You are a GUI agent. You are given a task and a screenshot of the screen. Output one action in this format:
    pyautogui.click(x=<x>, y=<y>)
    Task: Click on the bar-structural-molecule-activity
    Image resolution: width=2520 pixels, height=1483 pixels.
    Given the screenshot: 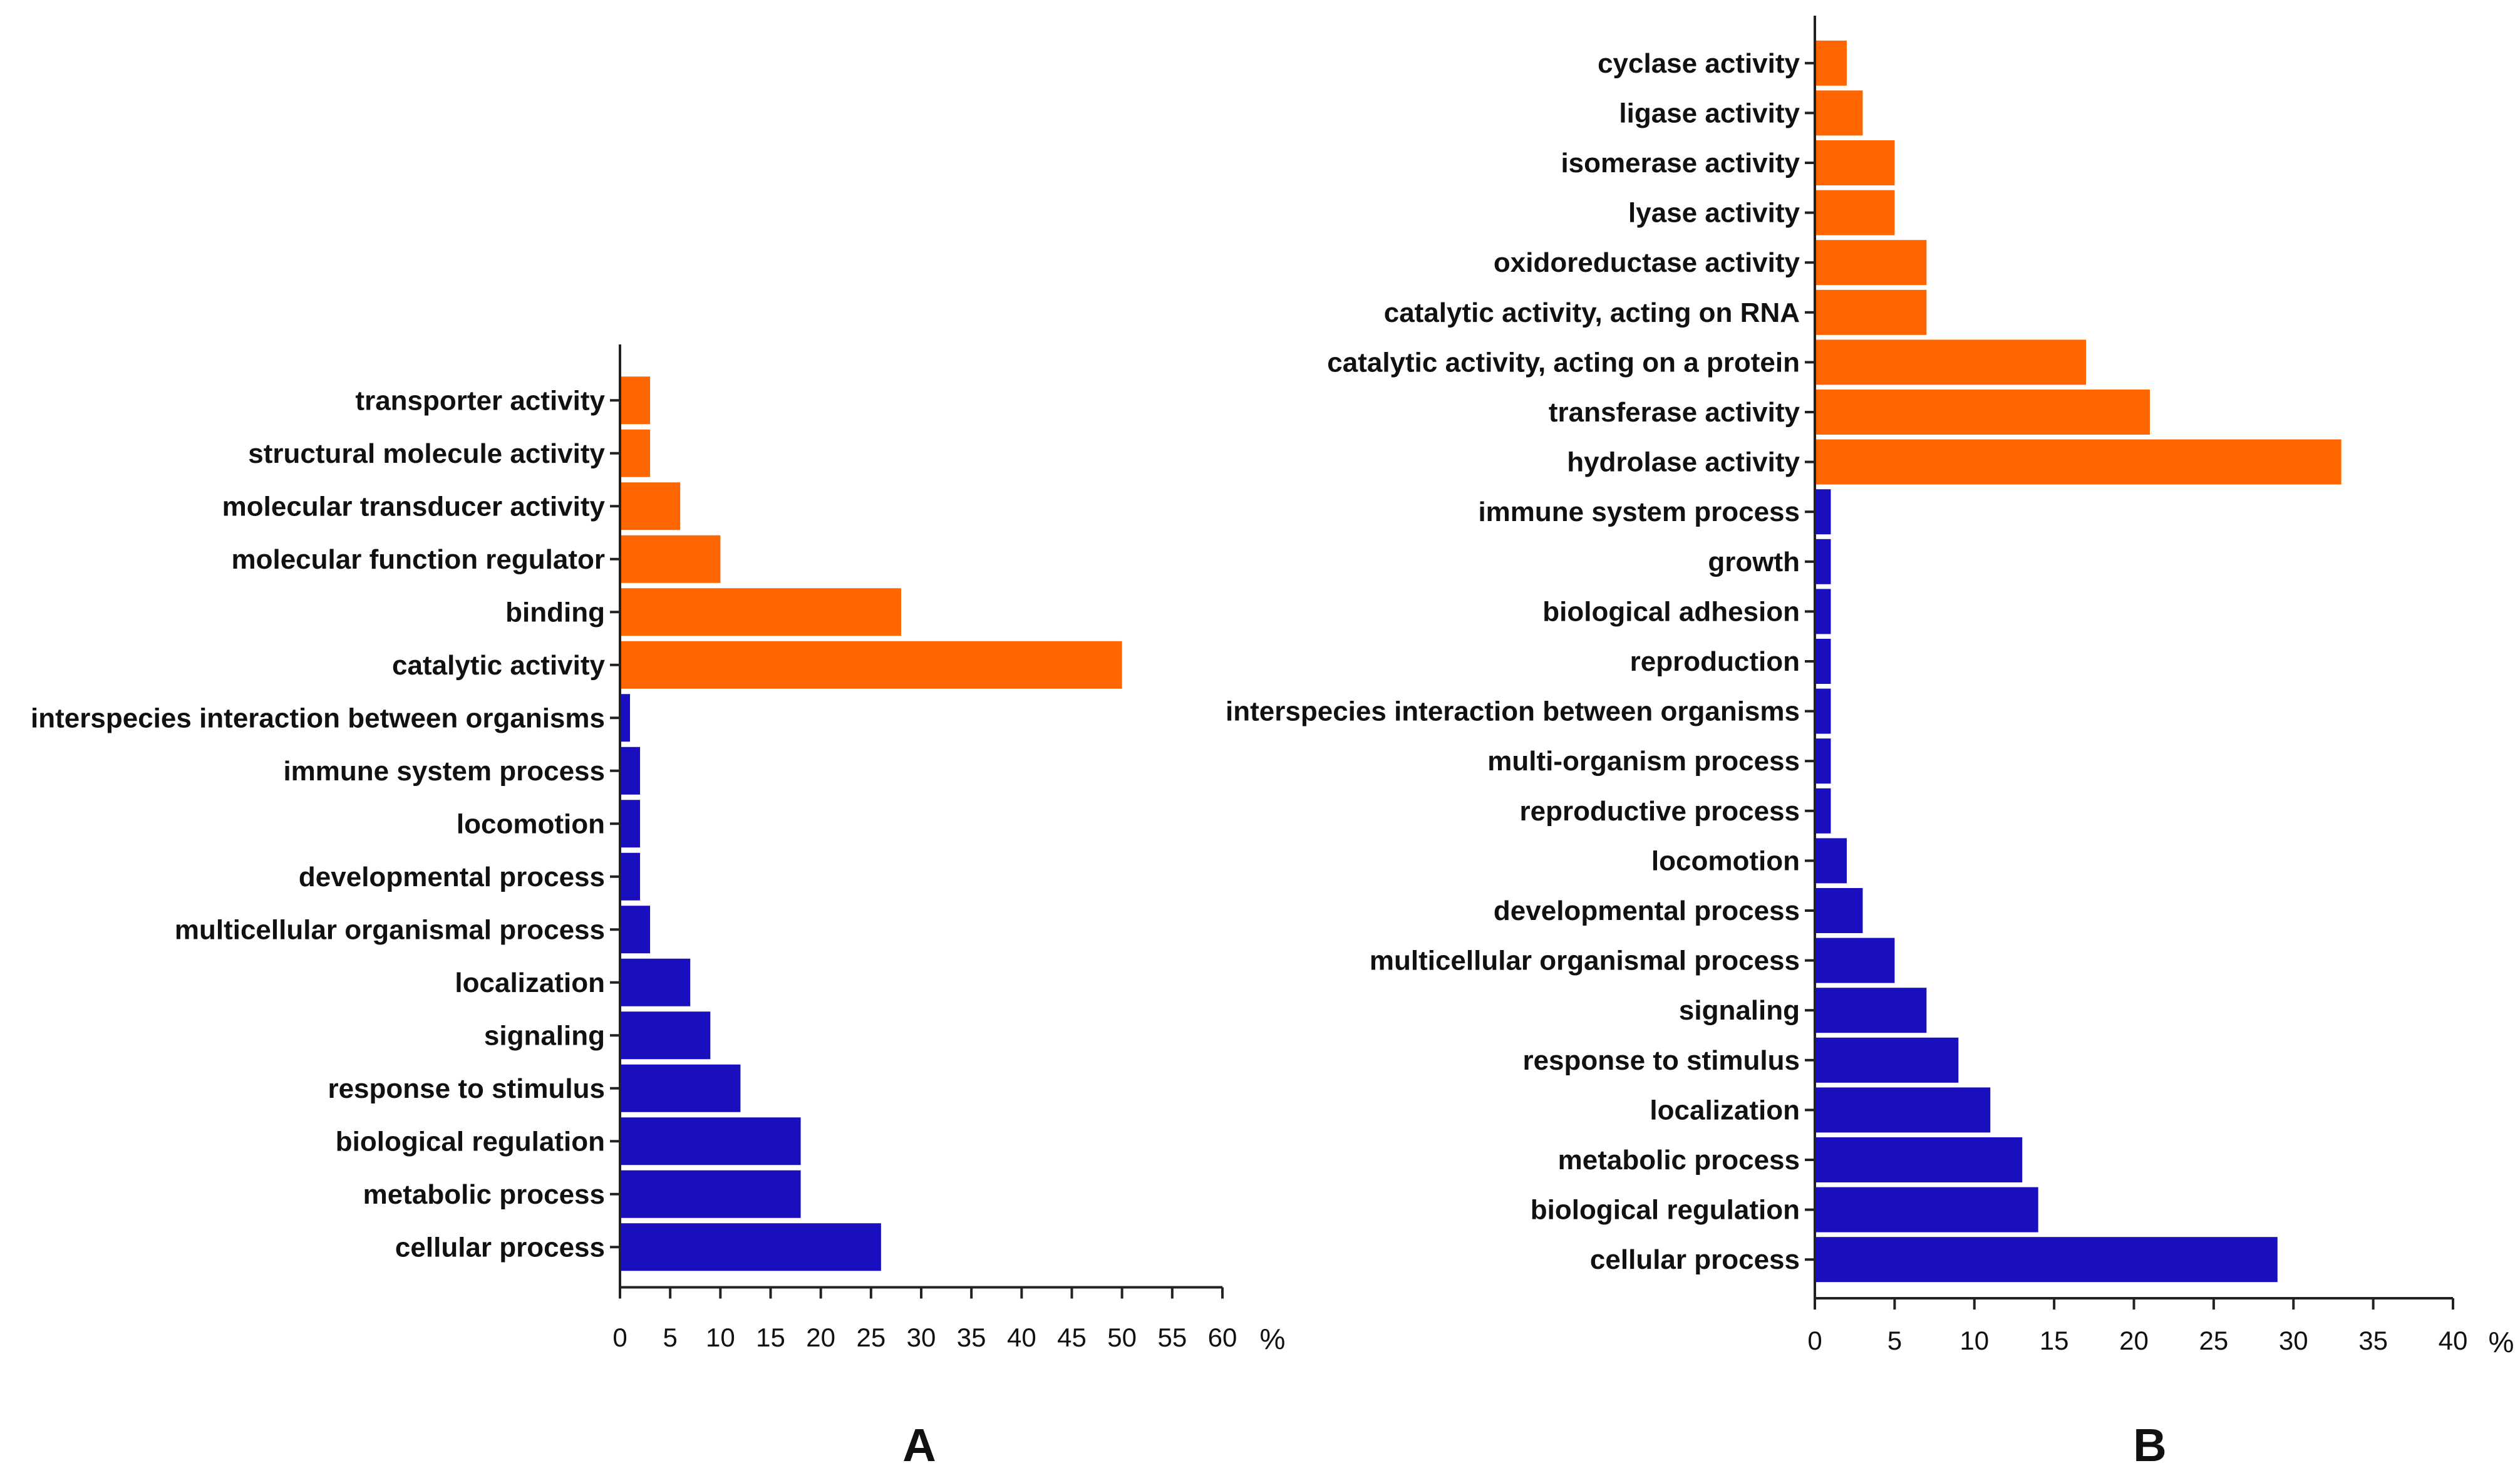 What is the action you would take?
    pyautogui.click(x=636, y=453)
    